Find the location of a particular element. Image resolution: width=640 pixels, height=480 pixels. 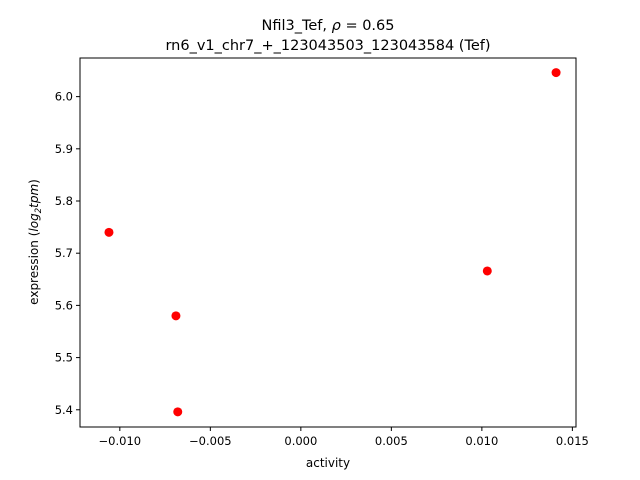

chart-title-value: = 0.65 is located at coordinates (368, 26).